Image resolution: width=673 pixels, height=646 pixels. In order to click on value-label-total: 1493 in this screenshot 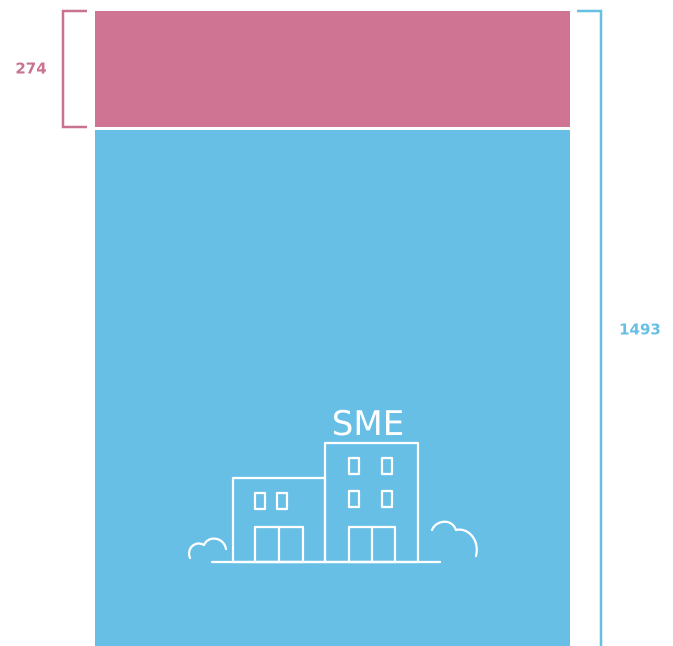, I will do `click(640, 330)`.